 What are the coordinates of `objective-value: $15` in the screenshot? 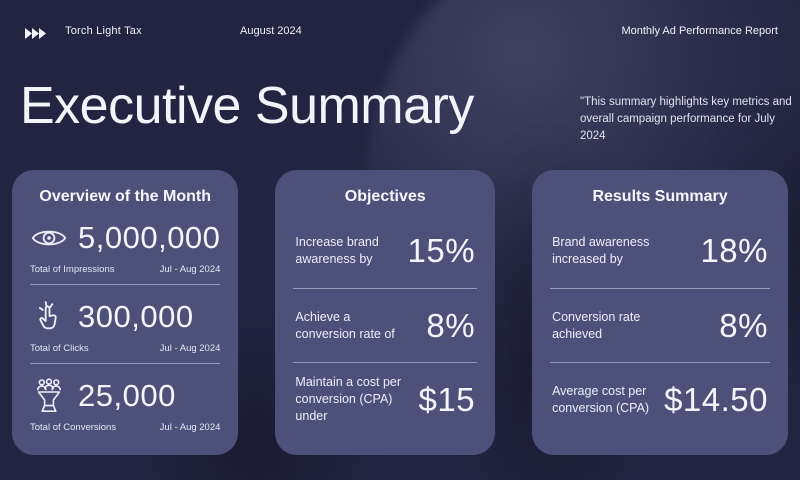 It's located at (447, 399).